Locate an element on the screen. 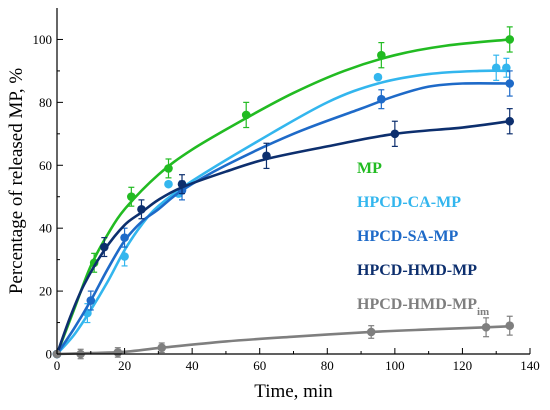 This screenshot has width=550, height=410. x-tick-label: 120 is located at coordinates (463, 365).